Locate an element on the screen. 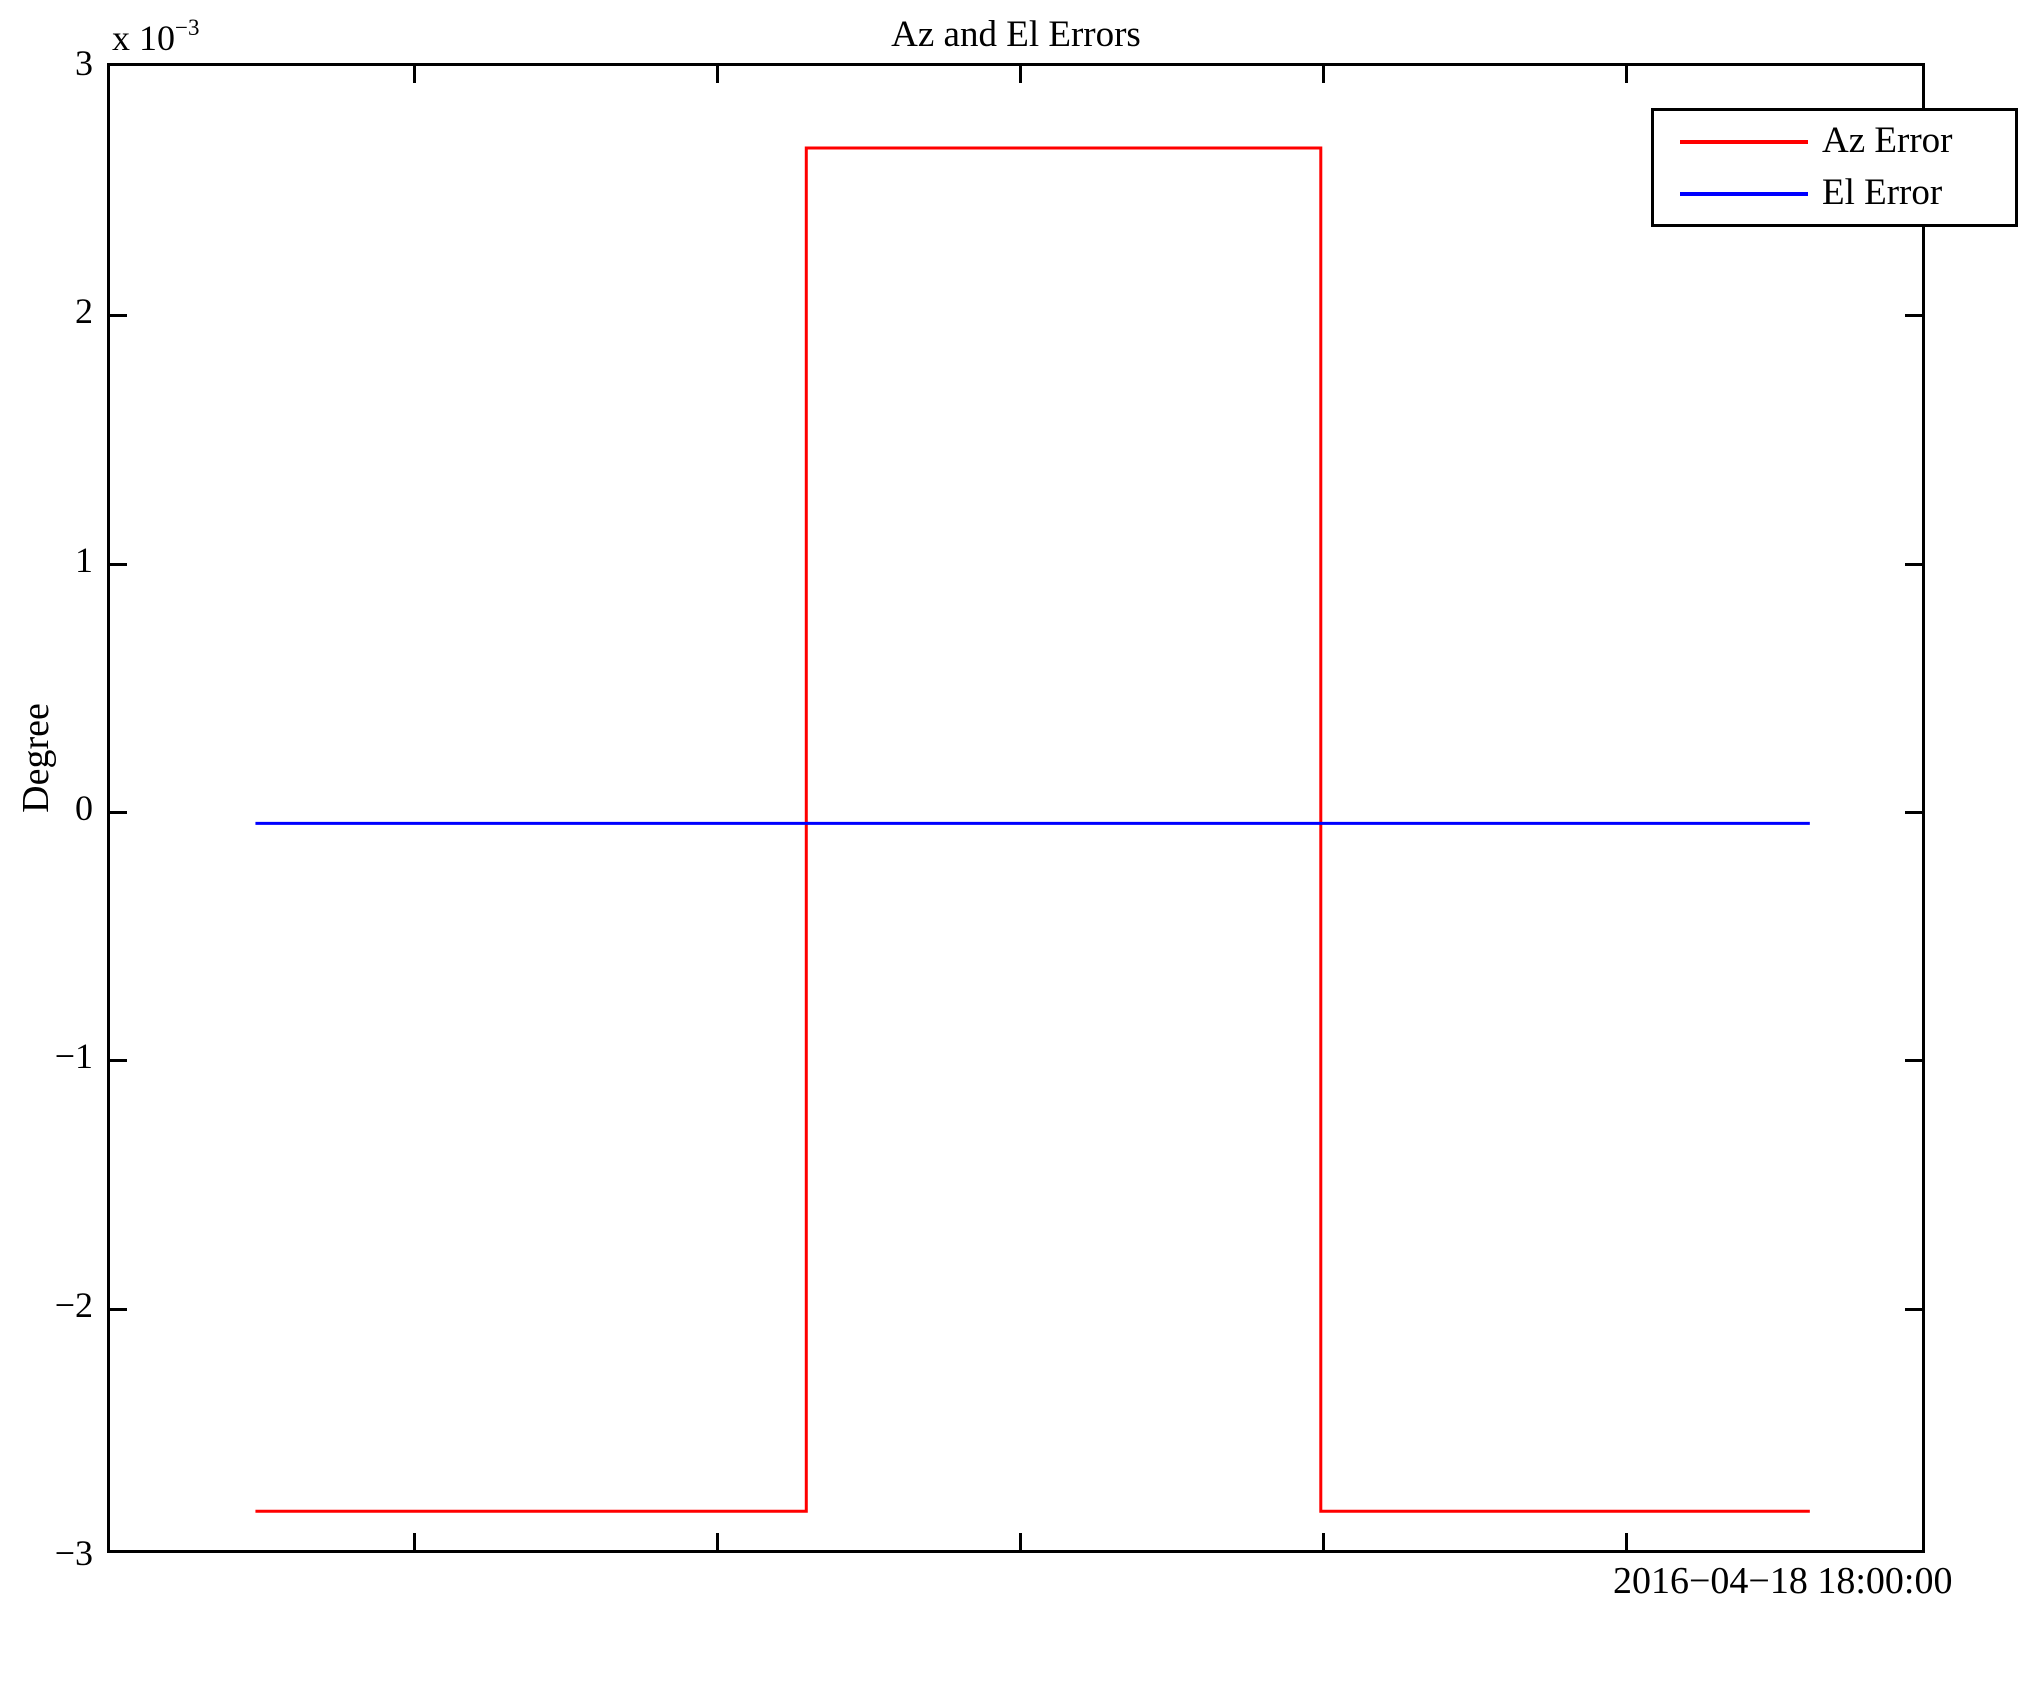 The image size is (2021, 1683). y-tick-label: 0 is located at coordinates (84, 808).